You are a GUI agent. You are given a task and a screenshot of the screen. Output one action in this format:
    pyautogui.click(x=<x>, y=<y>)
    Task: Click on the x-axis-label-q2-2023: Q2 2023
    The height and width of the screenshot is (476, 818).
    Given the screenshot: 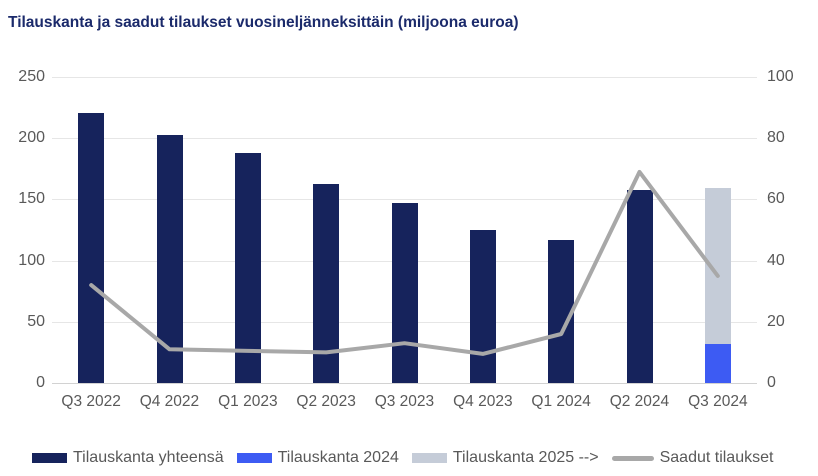 What is the action you would take?
    pyautogui.click(x=326, y=401)
    